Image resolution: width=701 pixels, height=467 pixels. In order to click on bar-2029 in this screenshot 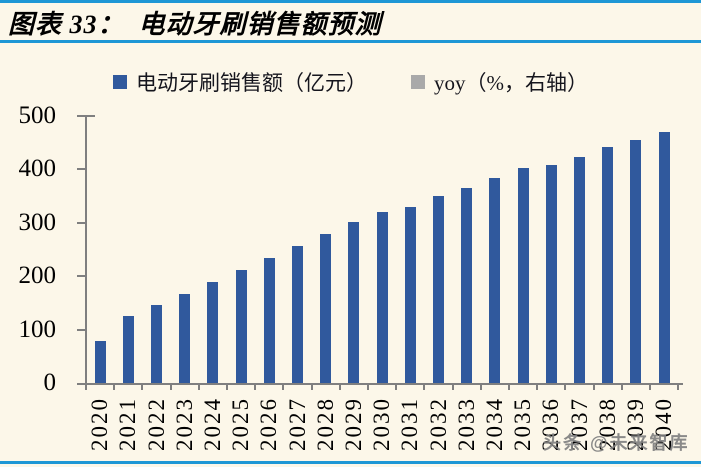, I will do `click(354, 302)`.